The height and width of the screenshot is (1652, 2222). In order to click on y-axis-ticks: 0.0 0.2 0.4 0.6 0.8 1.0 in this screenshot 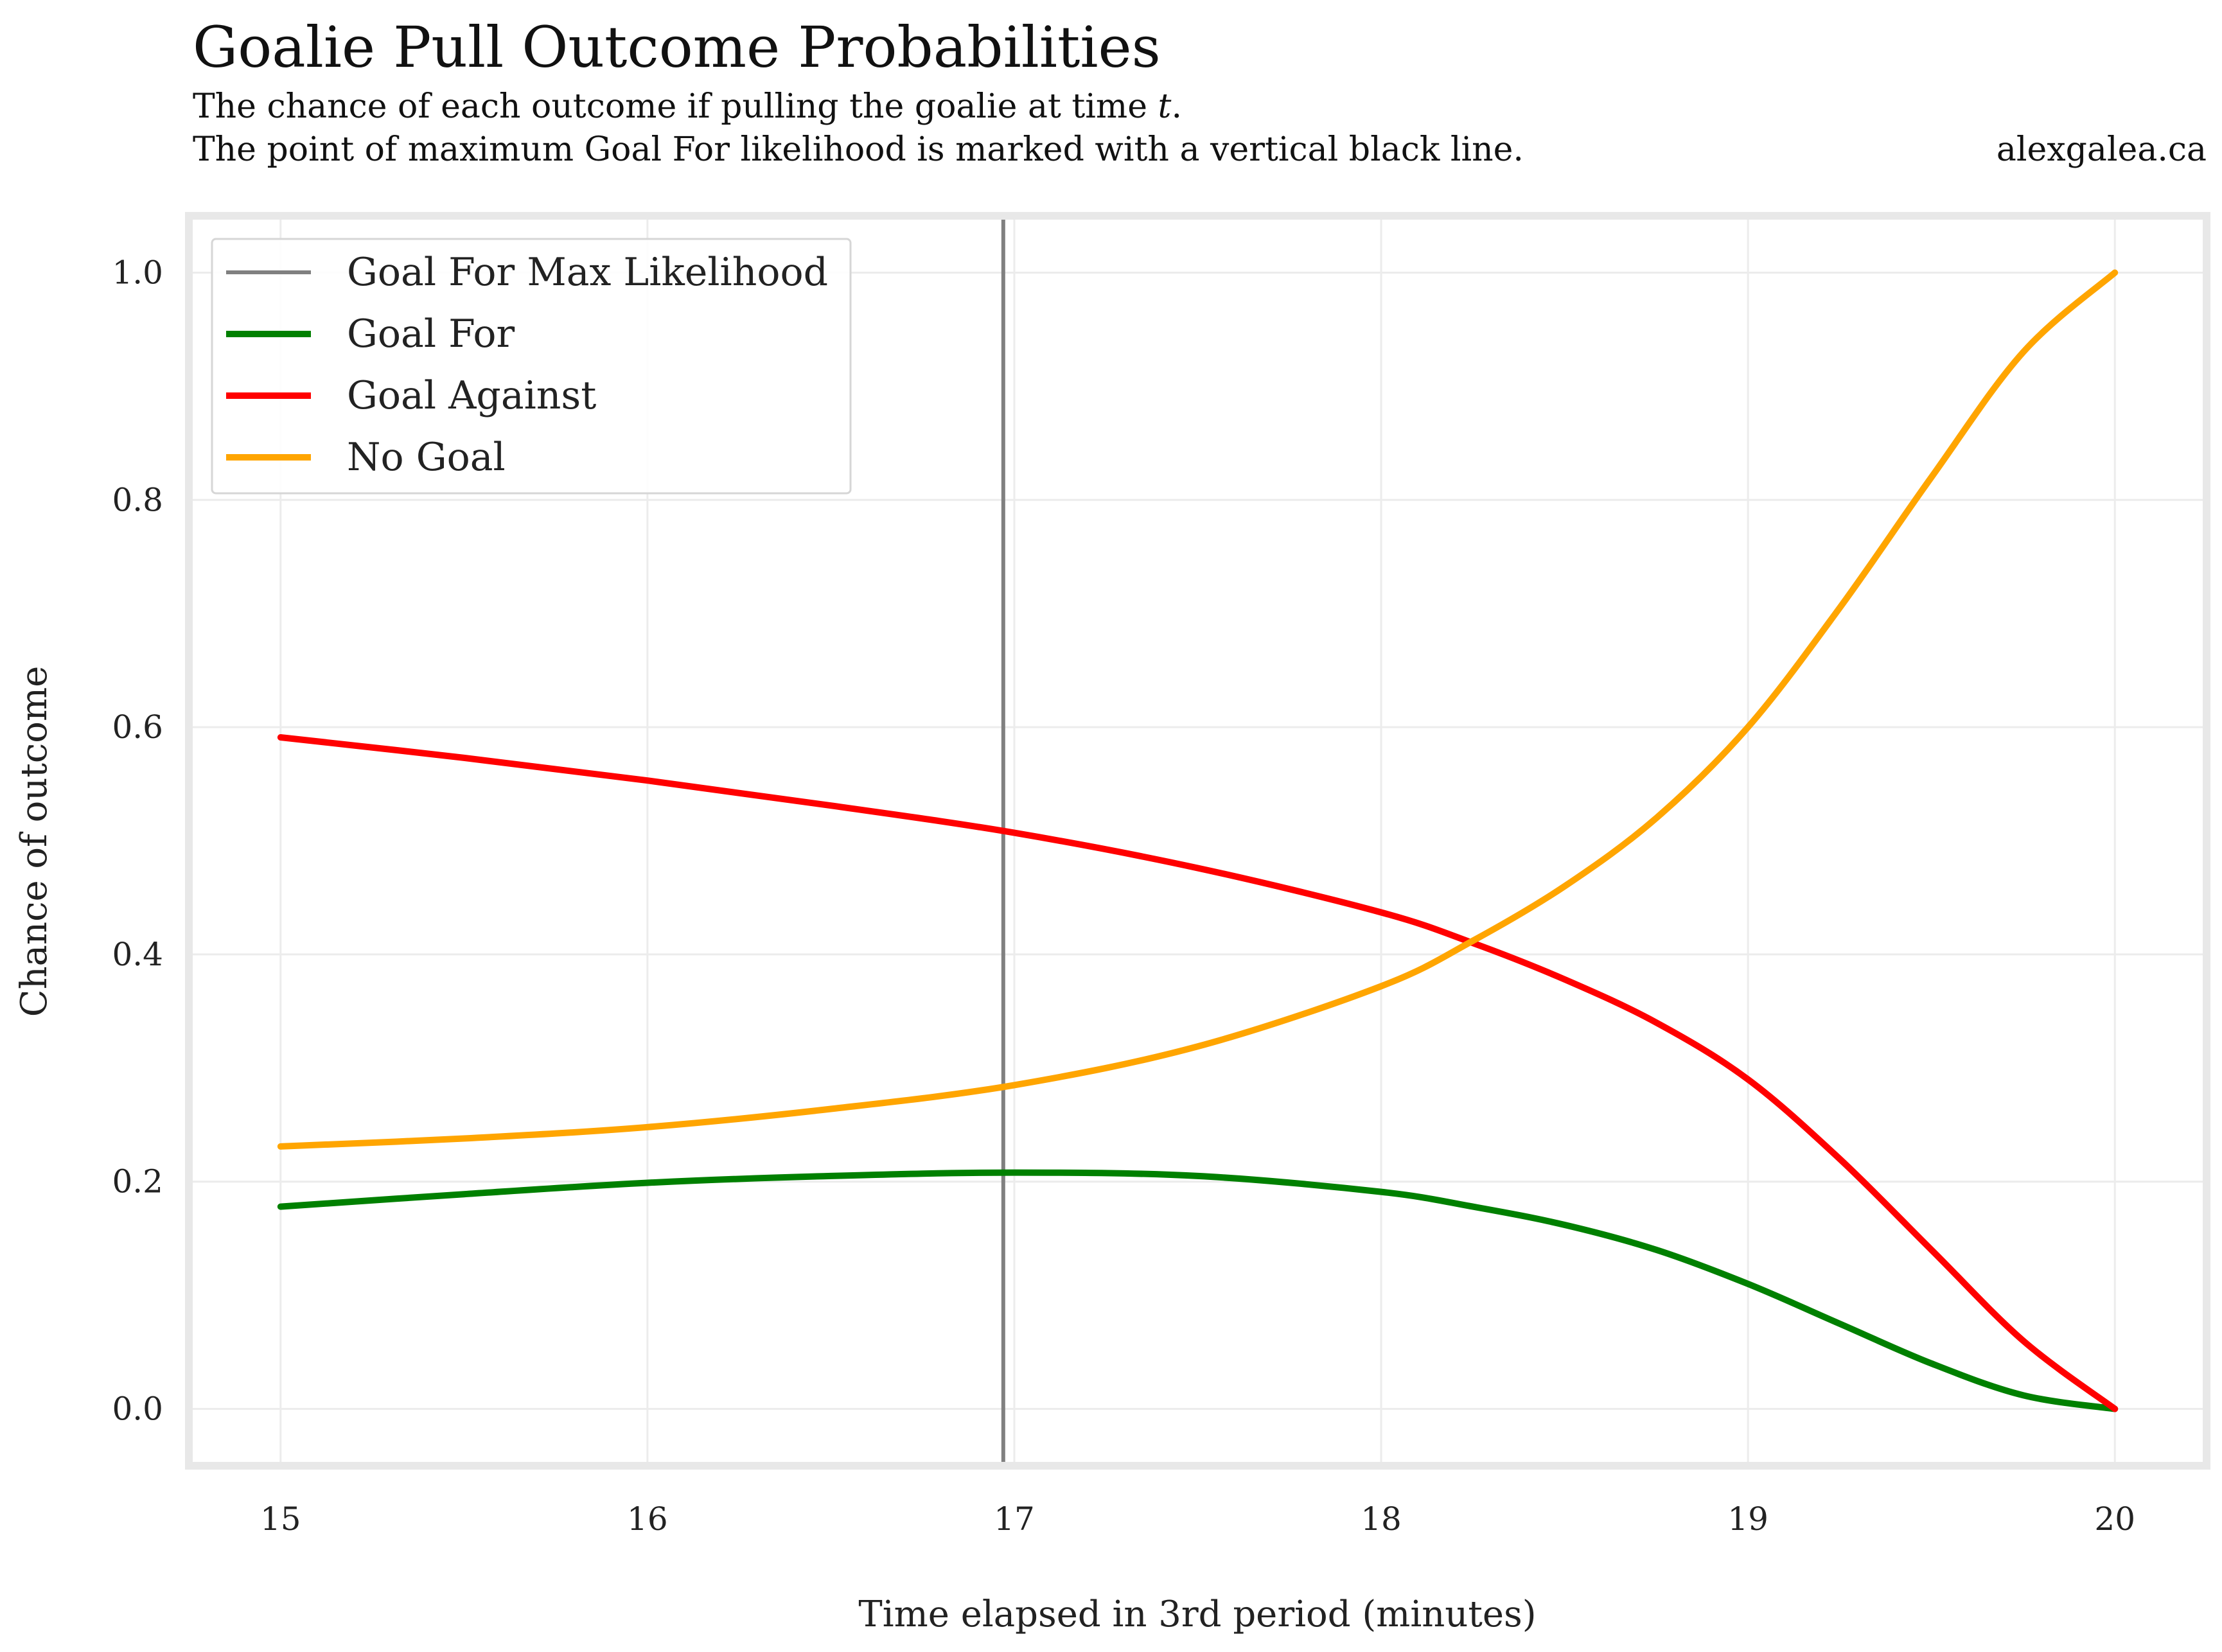, I will do `click(137, 840)`.